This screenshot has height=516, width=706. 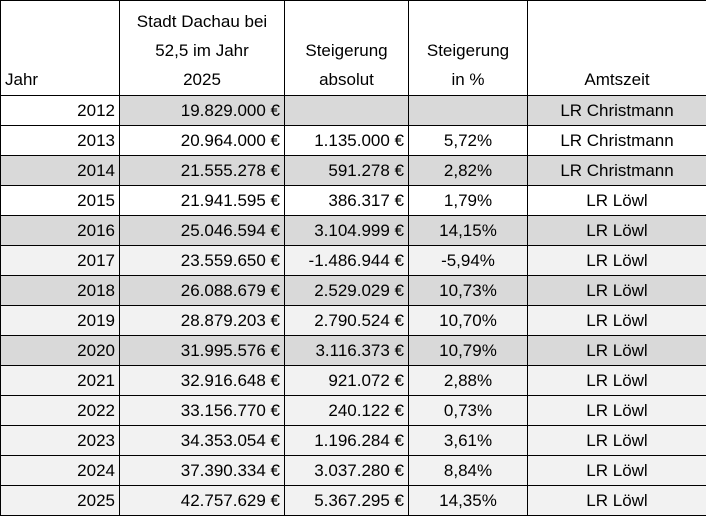 What do you see at coordinates (347, 231) in the screenshot?
I see `table-cell: 3.104.999 €` at bounding box center [347, 231].